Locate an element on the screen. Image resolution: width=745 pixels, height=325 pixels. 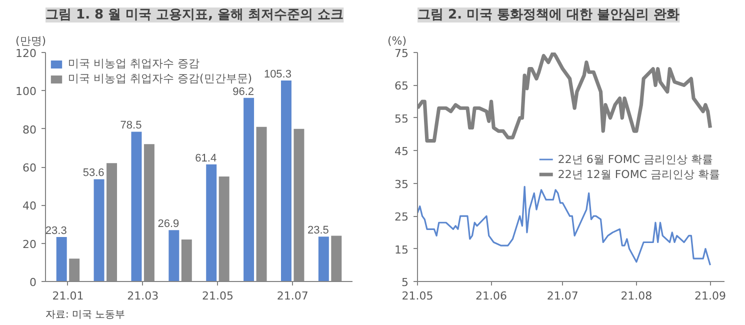
legend-label: 22년 6월 FOMC 금리인상 확률 is located at coordinates (635, 159).